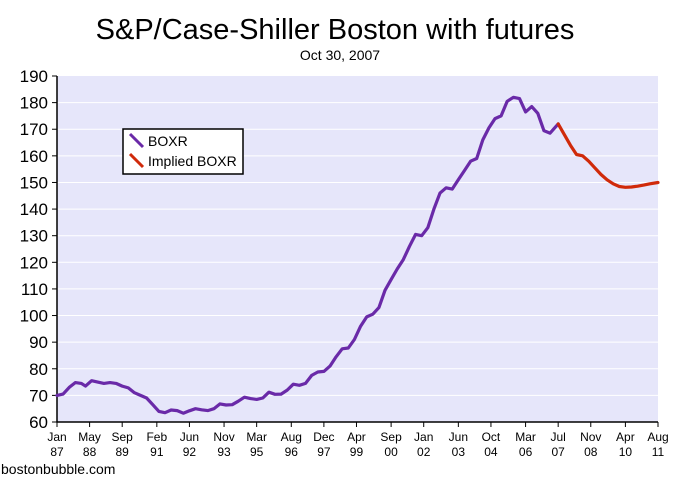 The width and height of the screenshot is (674, 482). I want to click on chart-subtitle: Oct 30, 2007, so click(340, 55).